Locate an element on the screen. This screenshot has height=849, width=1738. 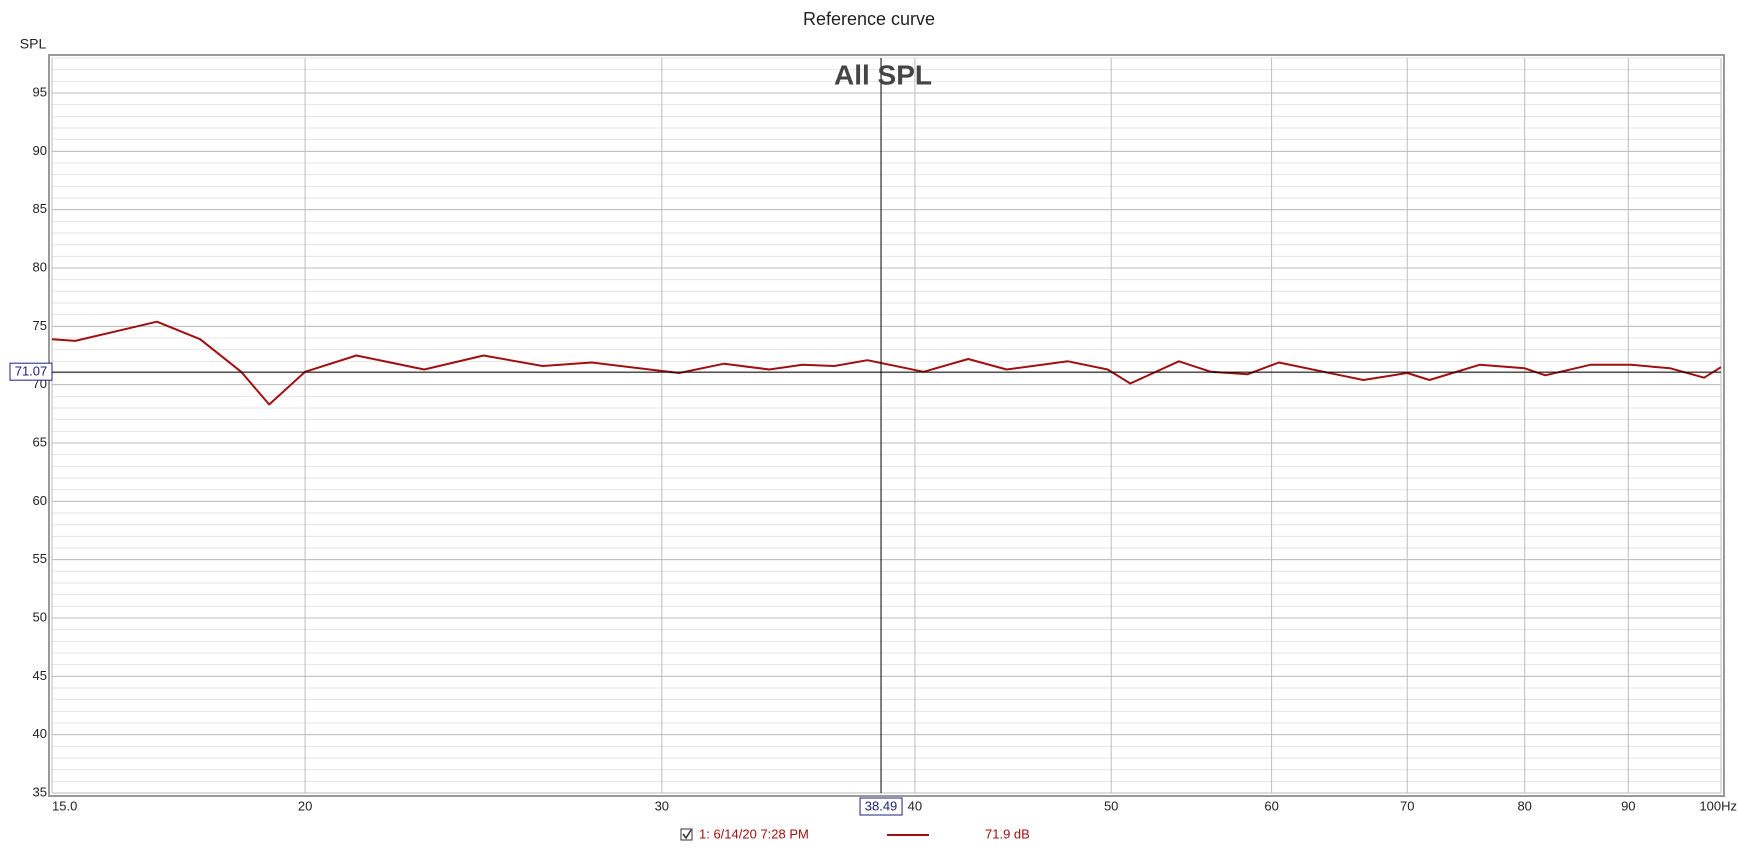
x-tick-label: 40 is located at coordinates (915, 805).